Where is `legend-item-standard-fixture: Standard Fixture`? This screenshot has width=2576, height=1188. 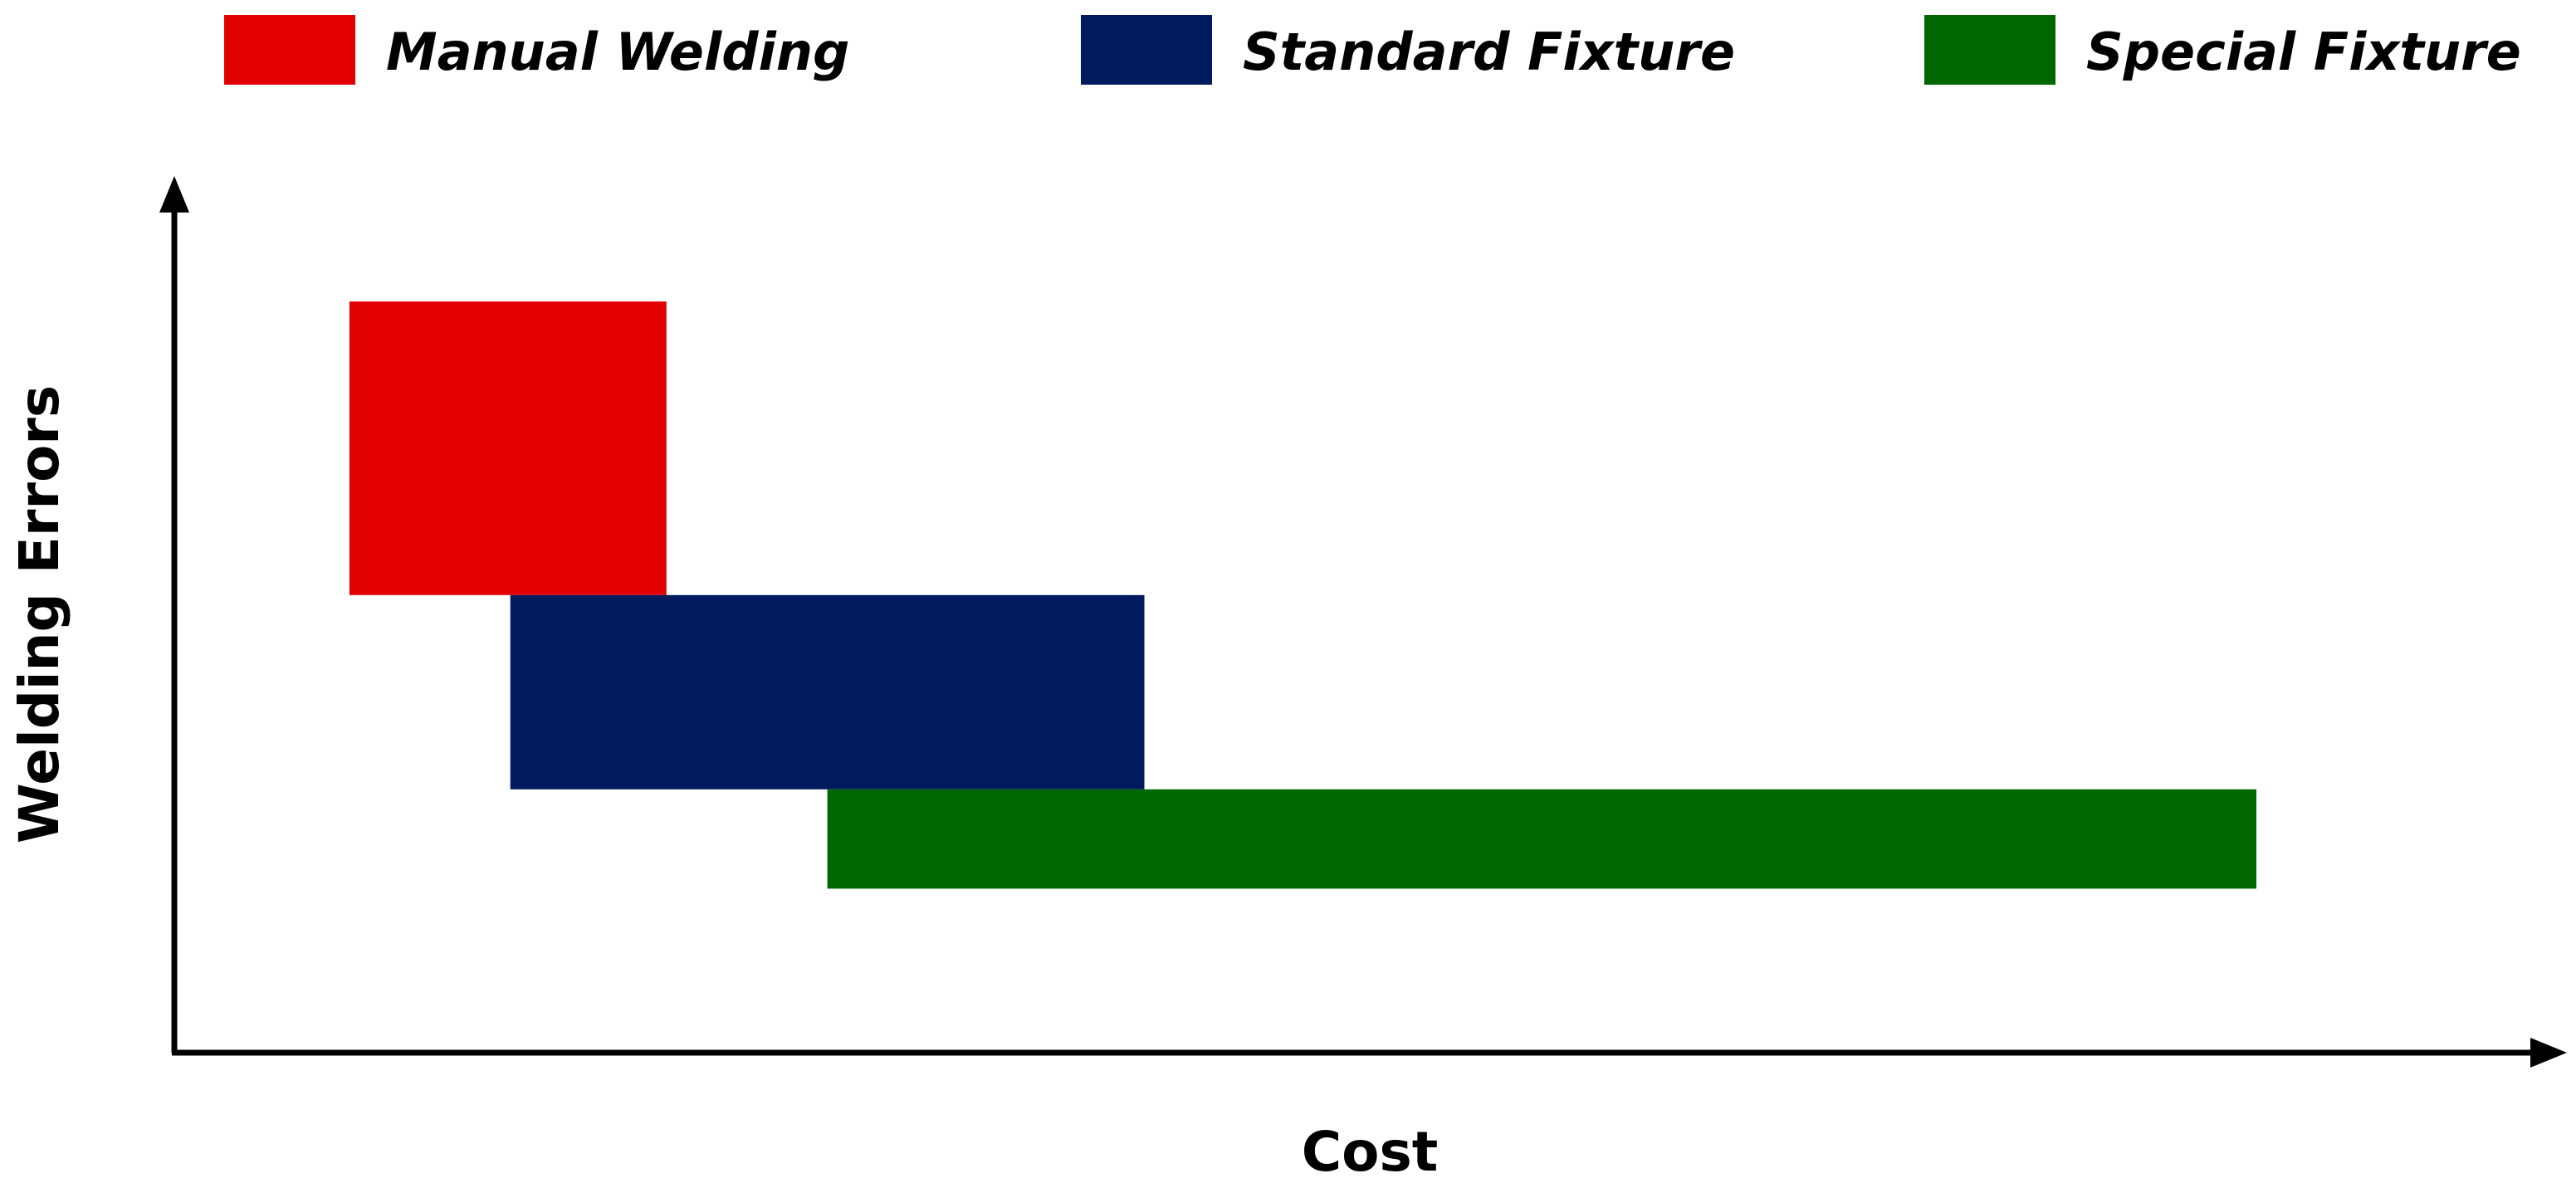 legend-item-standard-fixture: Standard Fixture is located at coordinates (1408, 50).